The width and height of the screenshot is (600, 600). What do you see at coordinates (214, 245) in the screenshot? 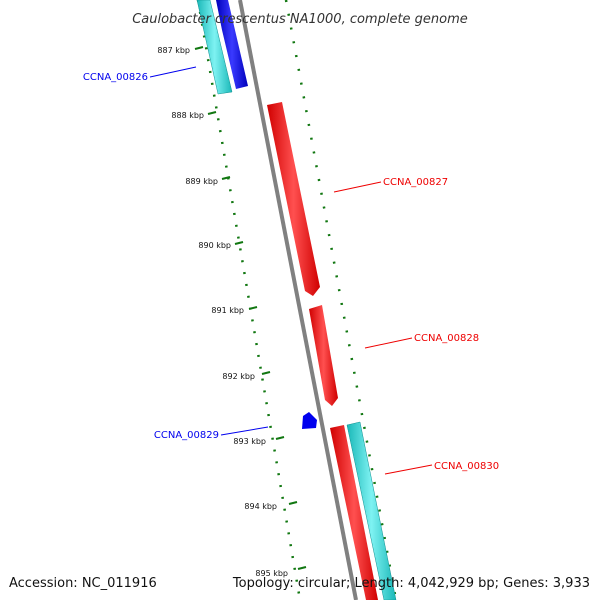
I see `tick-label-890: 890 kbp` at bounding box center [214, 245].